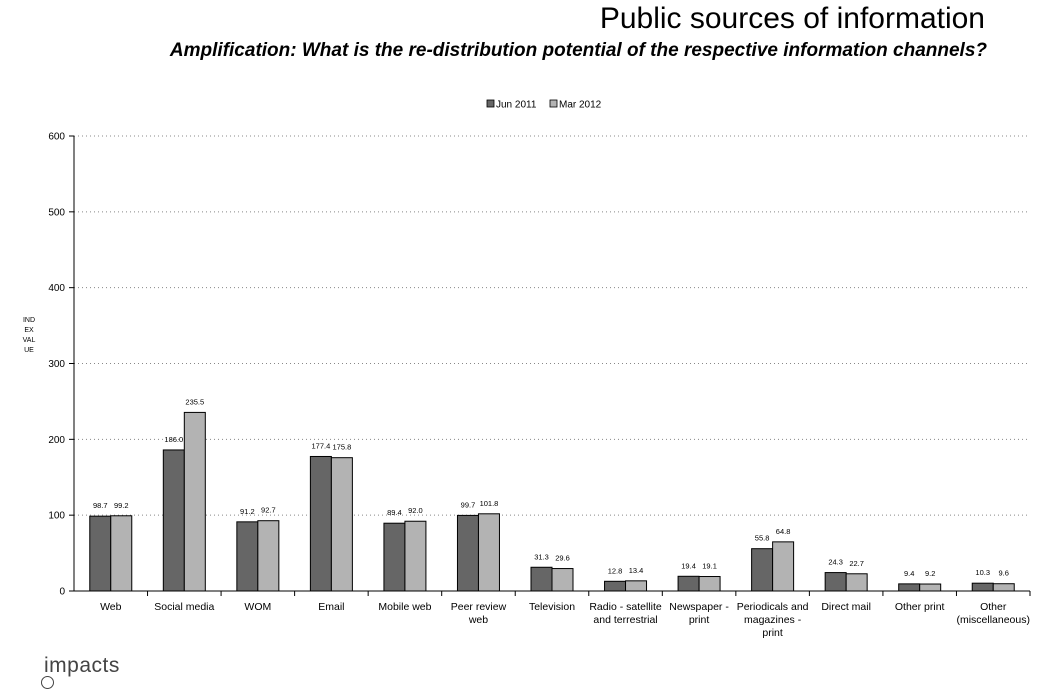  I want to click on x-tick-label: Other print, so click(920, 607).